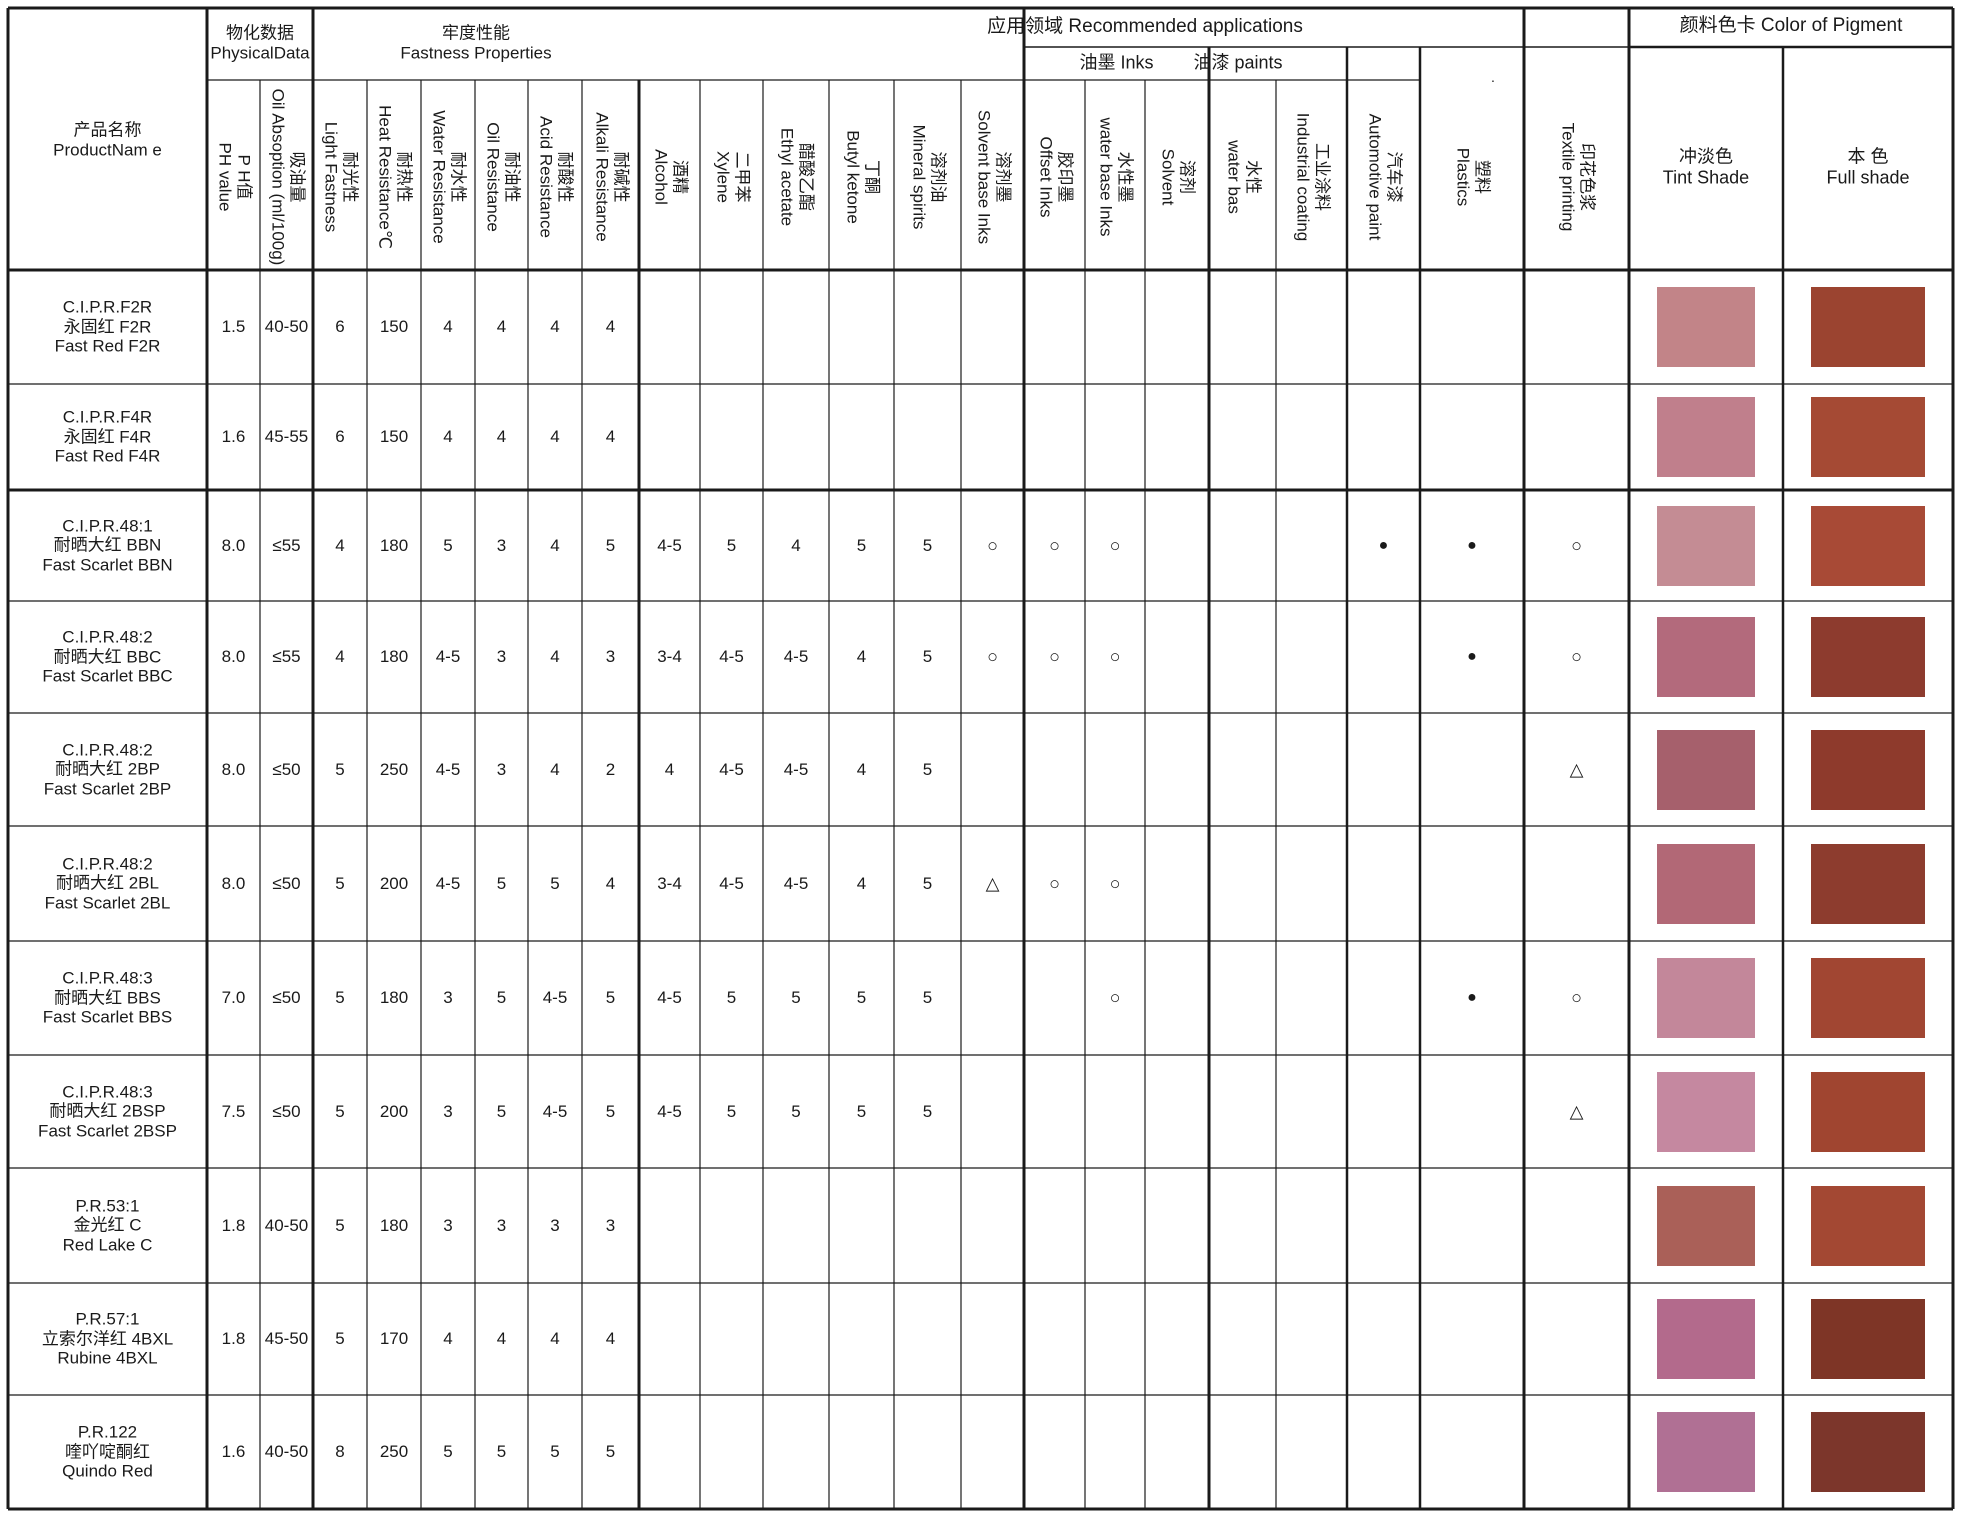  I want to click on inks-header: 油墨 Inks, so click(1116, 62).